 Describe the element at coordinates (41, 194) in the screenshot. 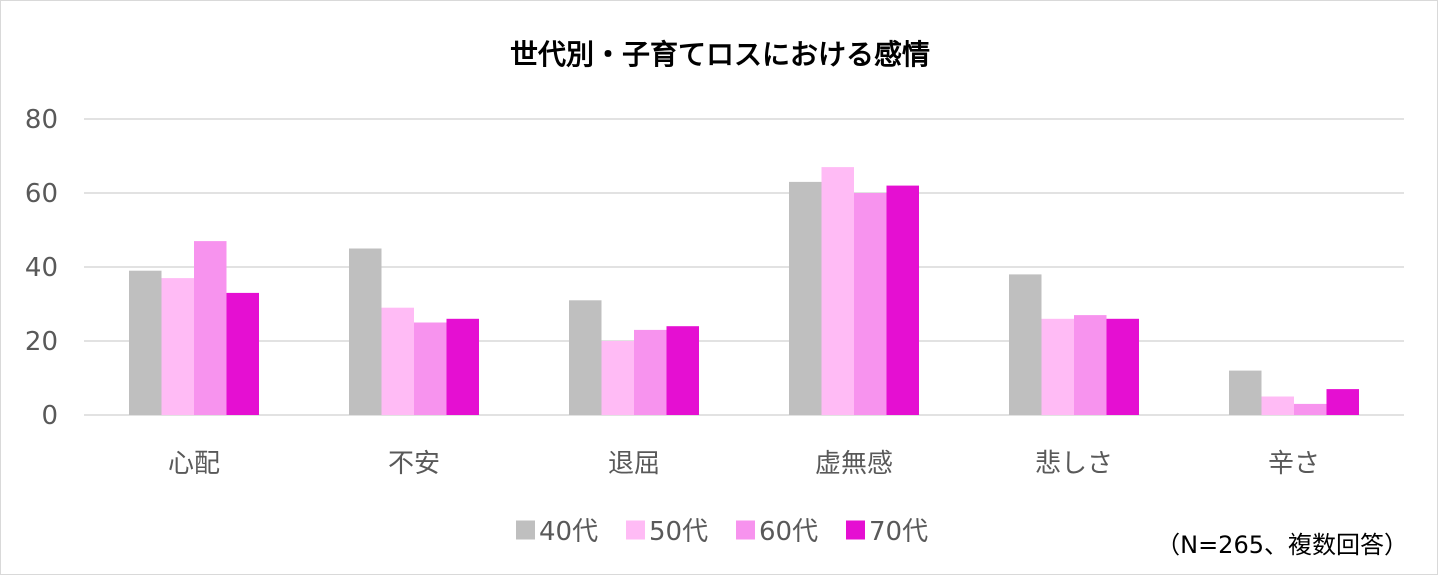

I see `y-tick-label: 60` at that location.